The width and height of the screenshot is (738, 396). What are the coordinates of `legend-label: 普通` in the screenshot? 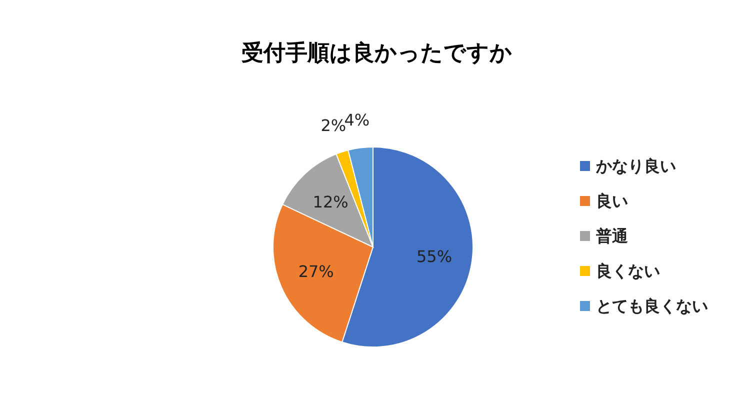 It's located at (612, 236).